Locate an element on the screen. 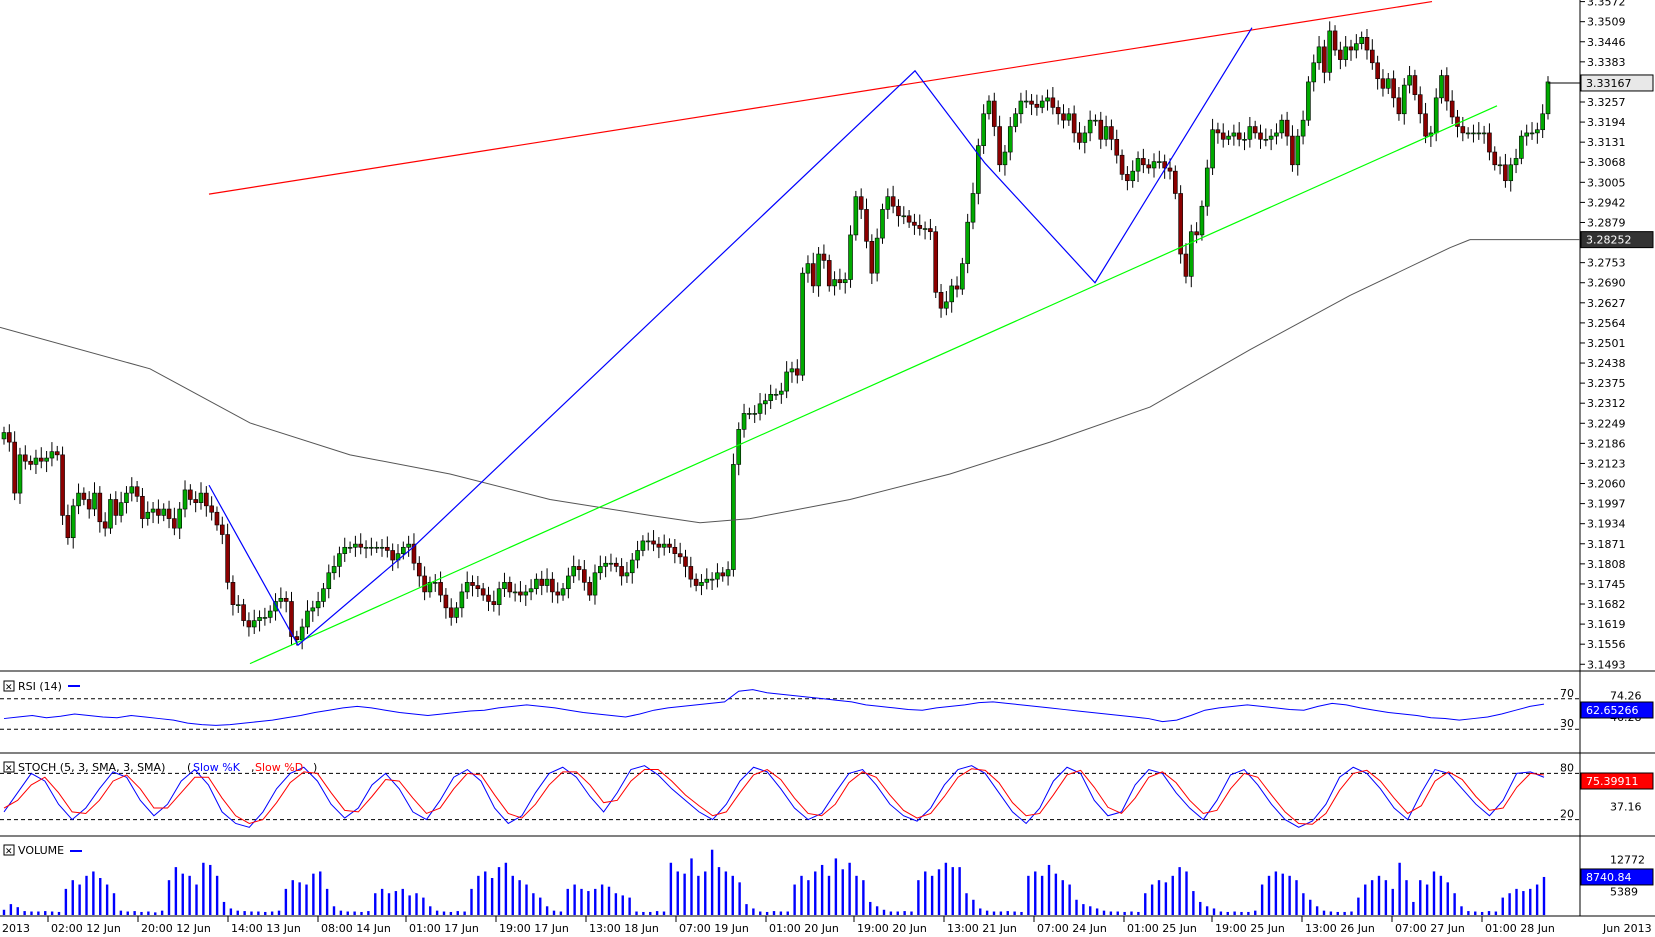 The height and width of the screenshot is (937, 1655). stoch-close-box is located at coordinates (9, 767).